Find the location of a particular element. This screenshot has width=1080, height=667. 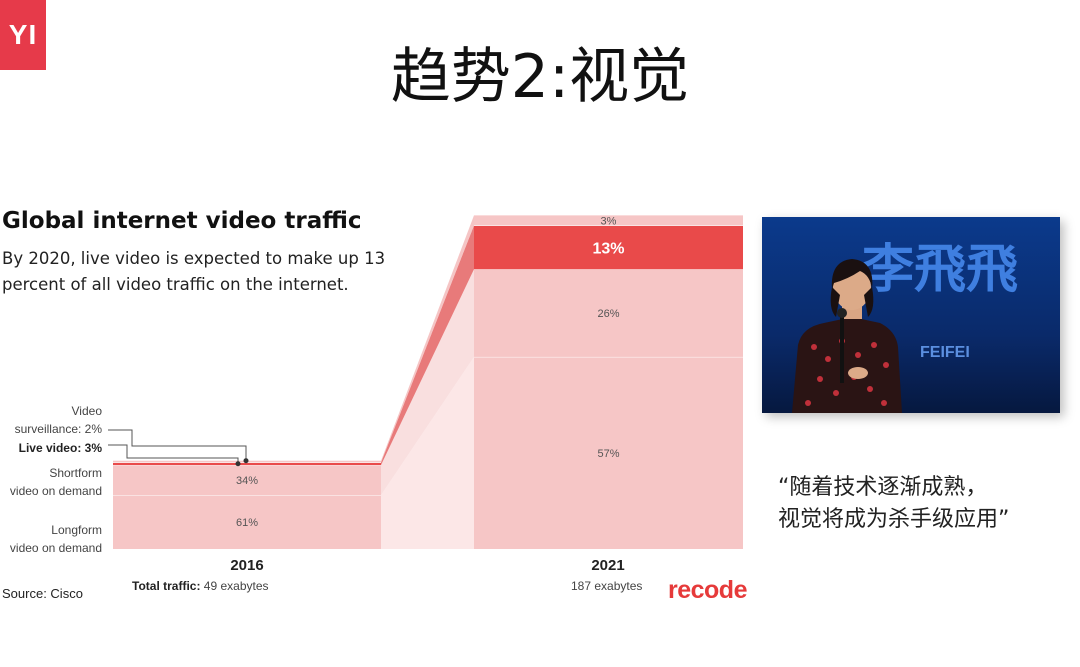

year-label-2016: 2016 is located at coordinates (247, 565).